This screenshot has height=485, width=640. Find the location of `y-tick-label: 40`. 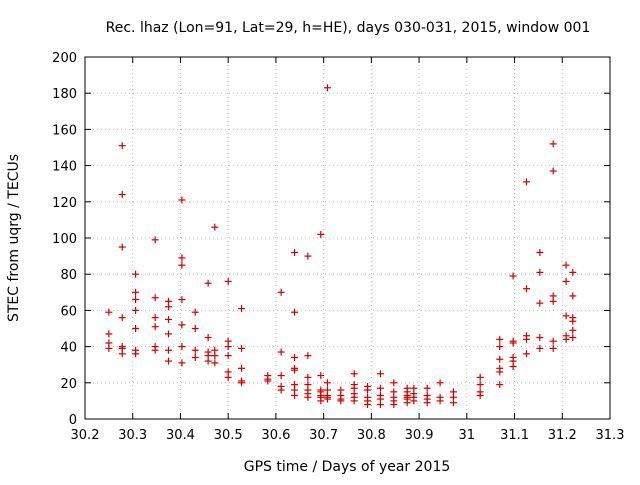

y-tick-label: 40 is located at coordinates (68, 348).